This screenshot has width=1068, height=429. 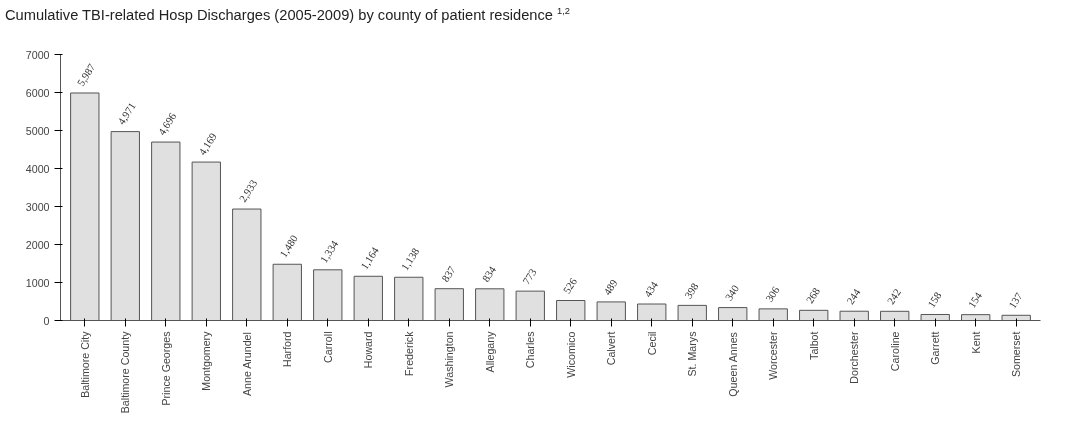 What do you see at coordinates (651, 289) in the screenshot?
I see `data-label: 434` at bounding box center [651, 289].